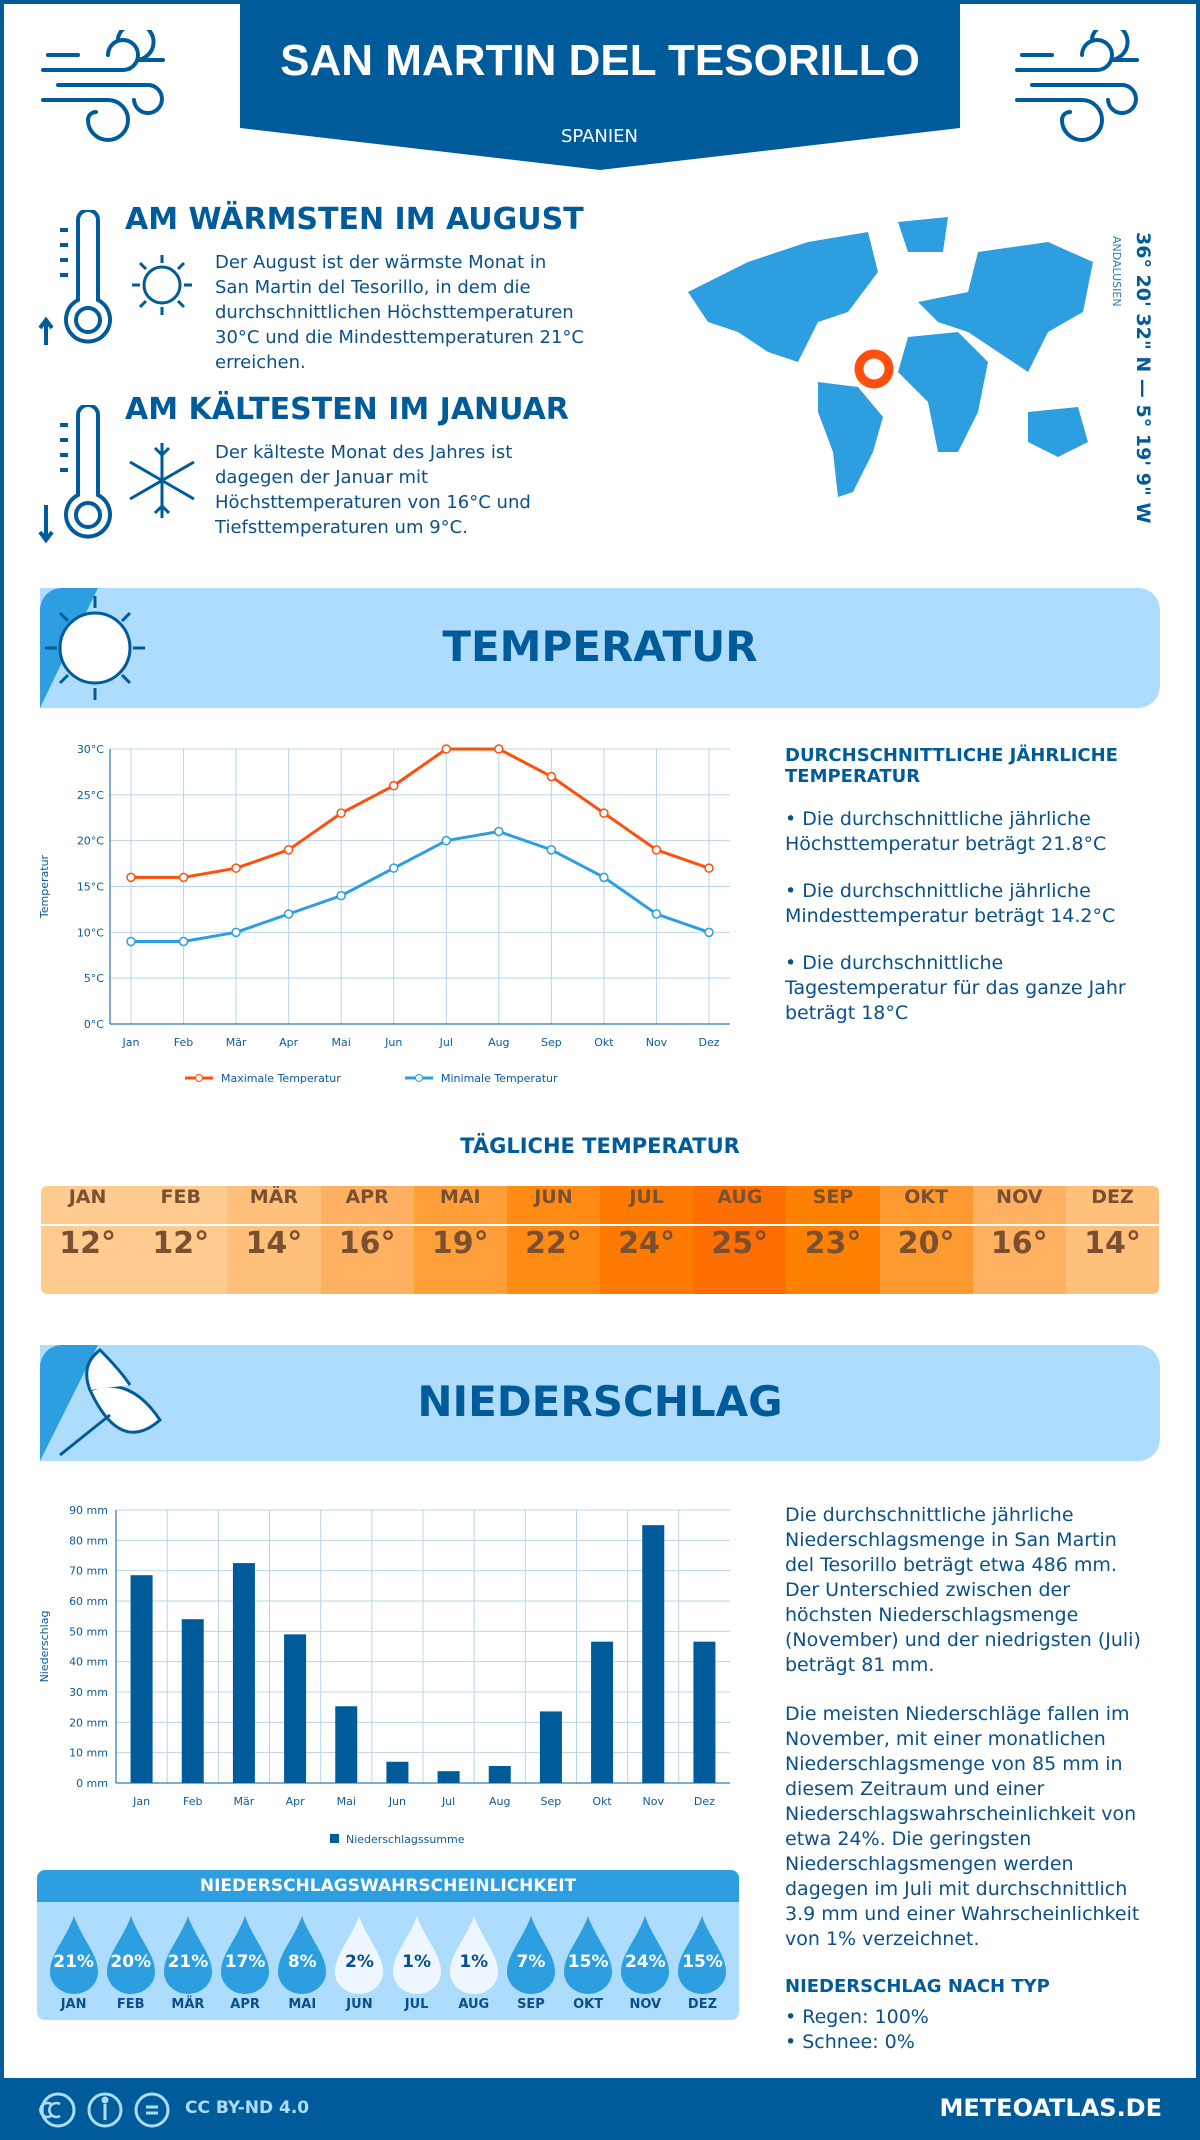  What do you see at coordinates (647, 1206) in the screenshot?
I see `daily-month: JUL` at bounding box center [647, 1206].